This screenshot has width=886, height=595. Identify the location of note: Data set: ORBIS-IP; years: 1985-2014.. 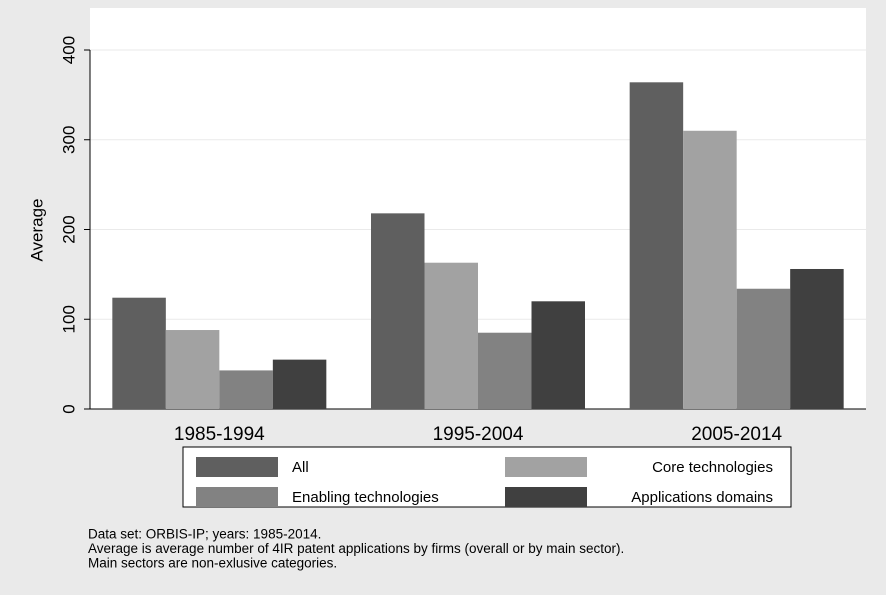
(204, 534).